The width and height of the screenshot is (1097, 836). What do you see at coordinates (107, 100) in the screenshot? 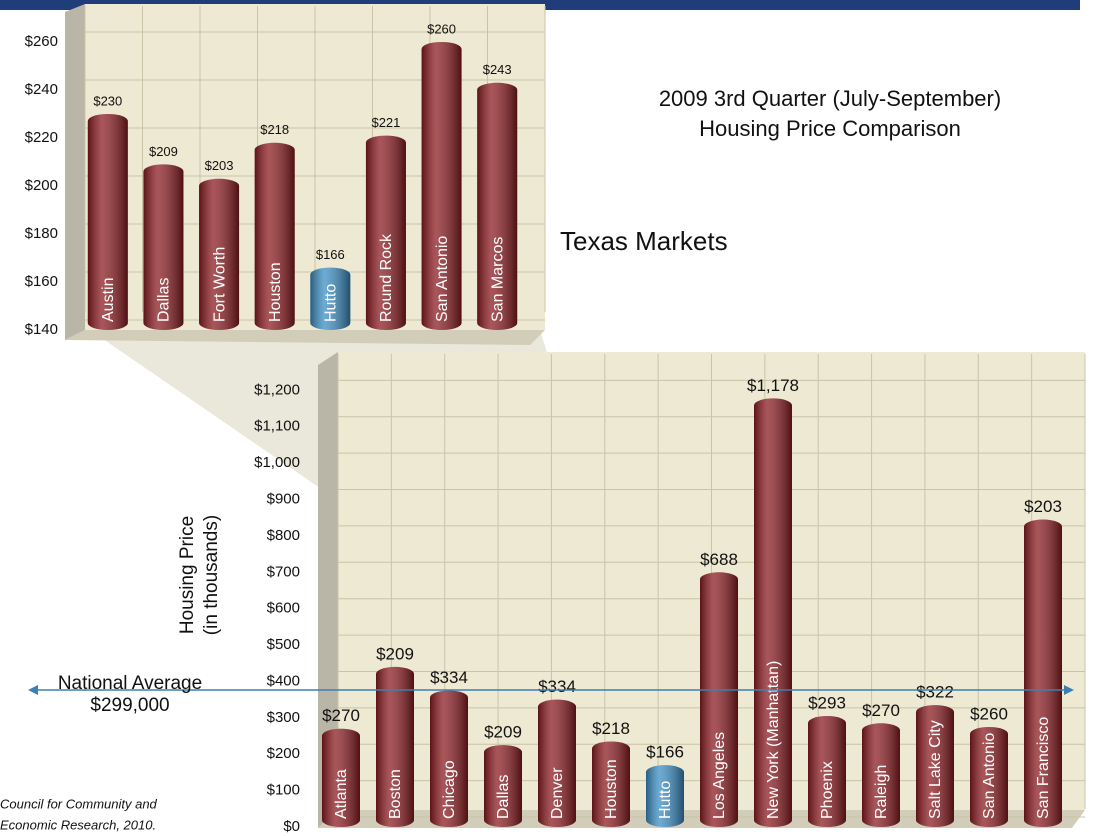
I see `data-label: $230` at bounding box center [107, 100].